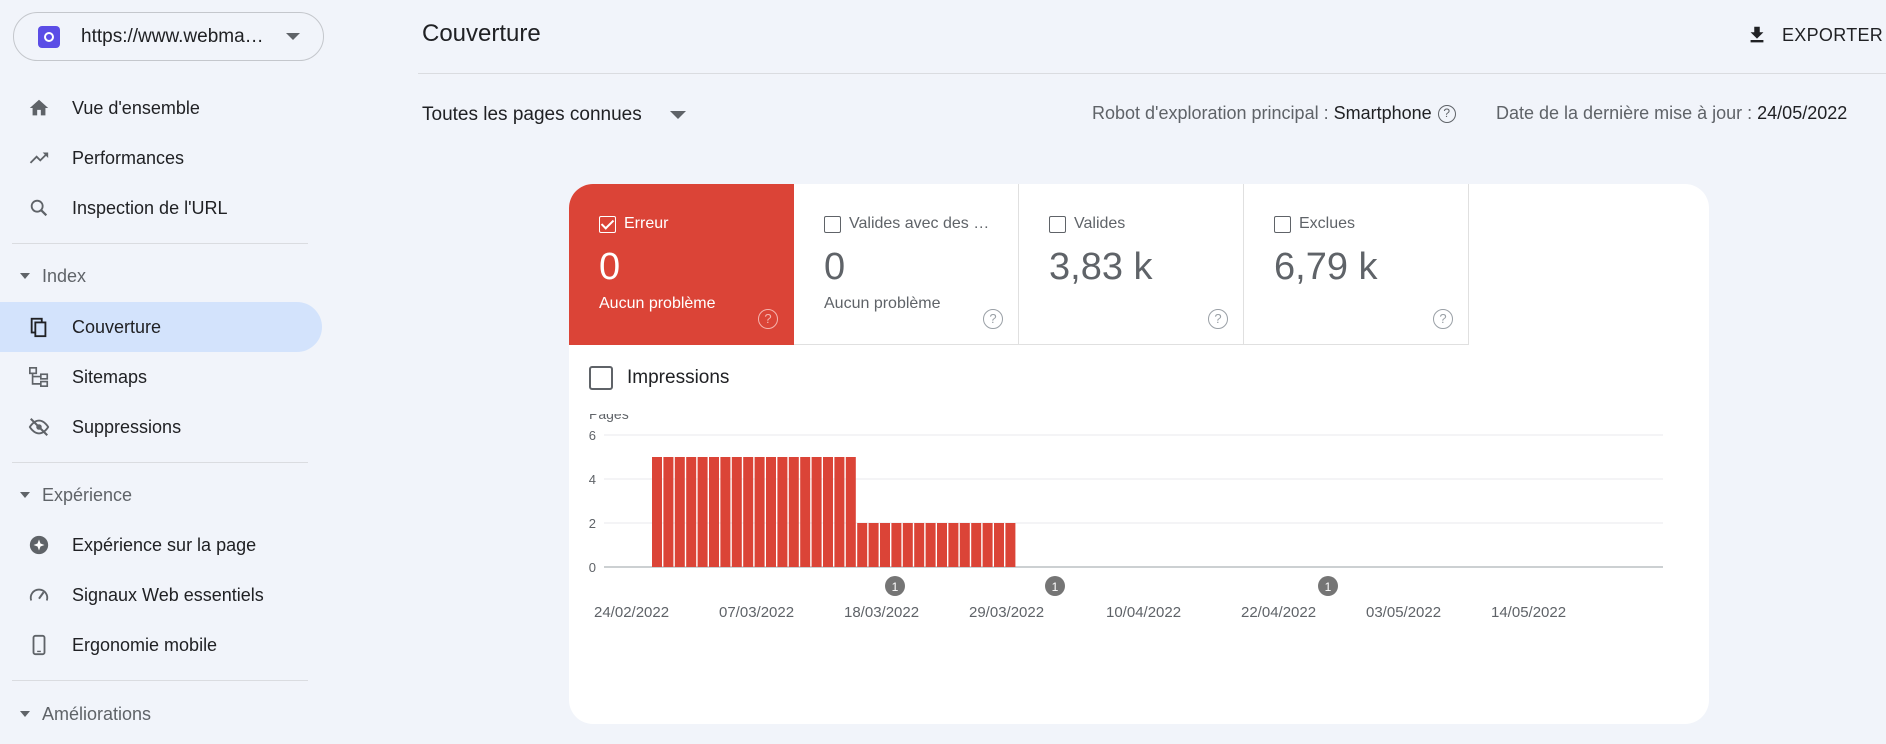 The image size is (1886, 744). What do you see at coordinates (906, 264) in the screenshot?
I see `tile-valid-warnings: Valides avec des … 0 Aucun problème ?` at bounding box center [906, 264].